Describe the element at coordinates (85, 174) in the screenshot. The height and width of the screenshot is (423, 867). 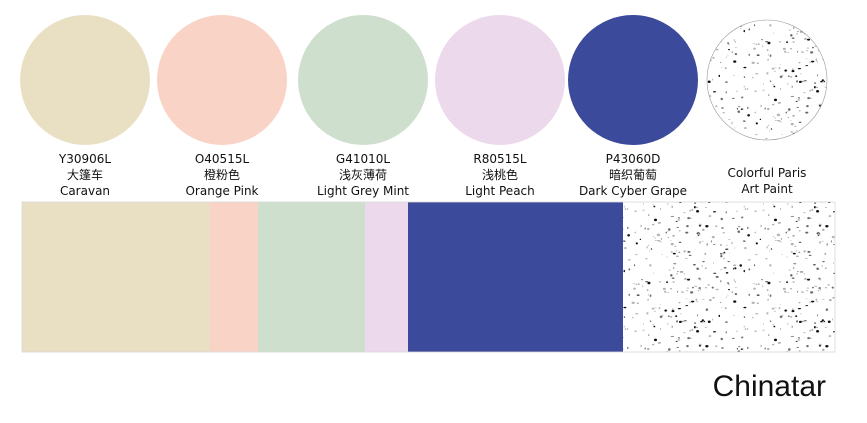
I see `swatch-name-cn: 大篷车` at that location.